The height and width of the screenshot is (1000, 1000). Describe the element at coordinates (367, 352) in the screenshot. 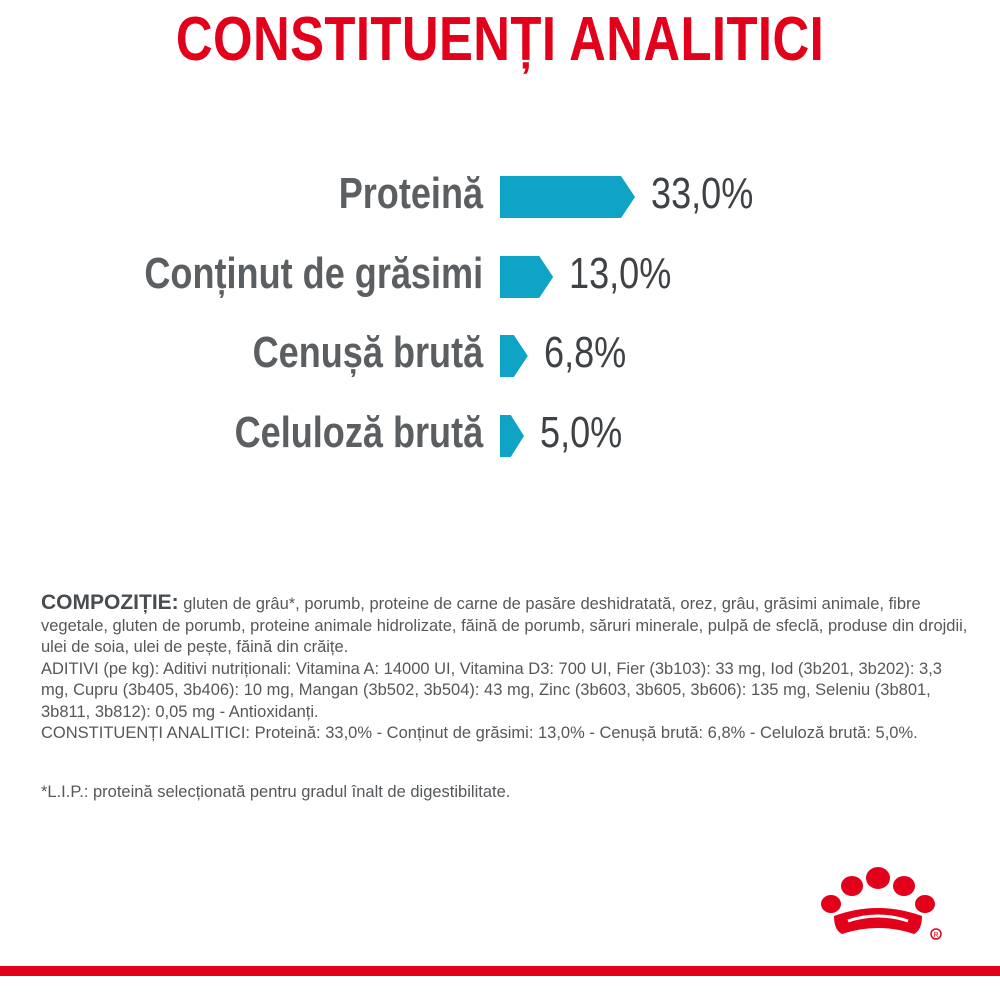

I see `category-label: Cenușă brută` at that location.